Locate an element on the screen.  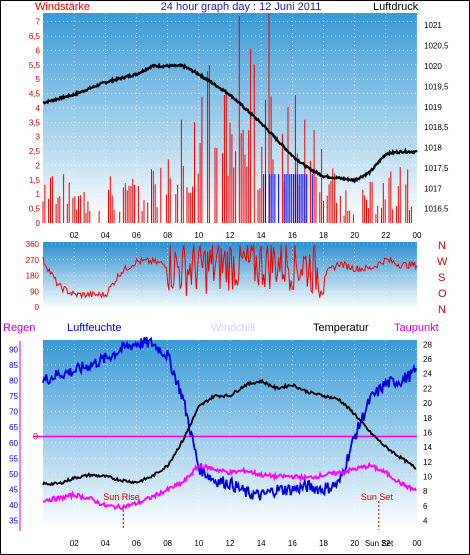
humidity-tick-label: 35 is located at coordinates (13, 521).